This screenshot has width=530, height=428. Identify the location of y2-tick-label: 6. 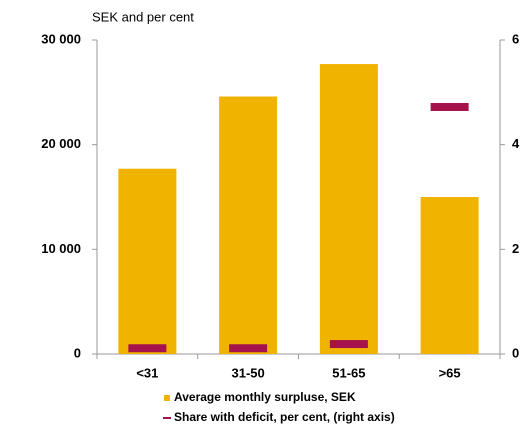
(515, 38).